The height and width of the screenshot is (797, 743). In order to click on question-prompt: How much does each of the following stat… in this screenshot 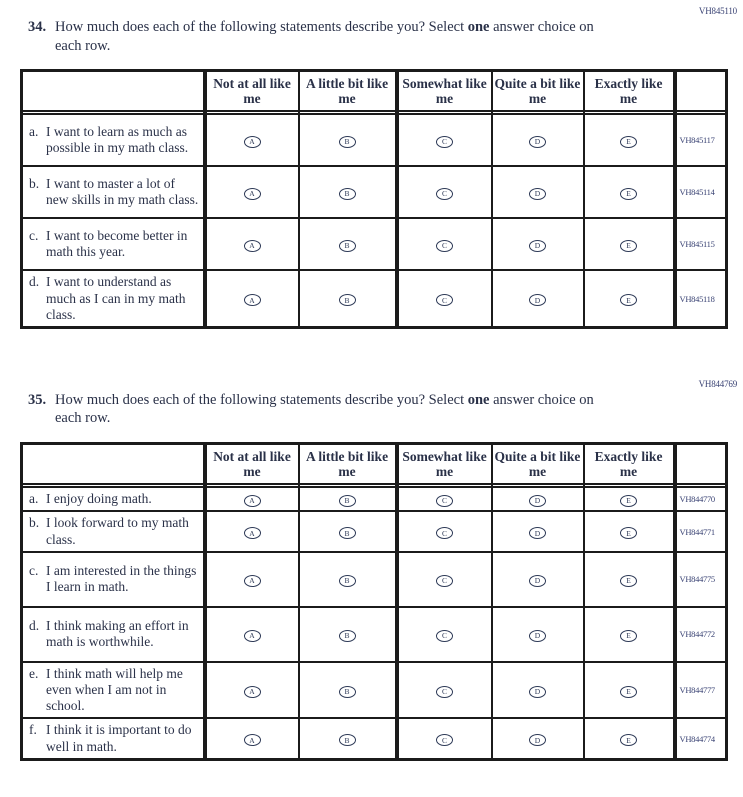, I will do `click(327, 409)`.